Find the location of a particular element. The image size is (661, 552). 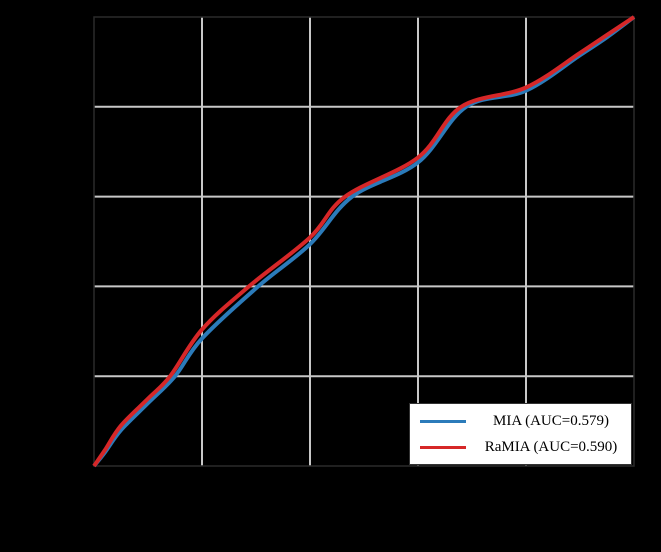

legend: MIA (AUC=0.579) RaMIA (AUC=0.590) is located at coordinates (520, 434).